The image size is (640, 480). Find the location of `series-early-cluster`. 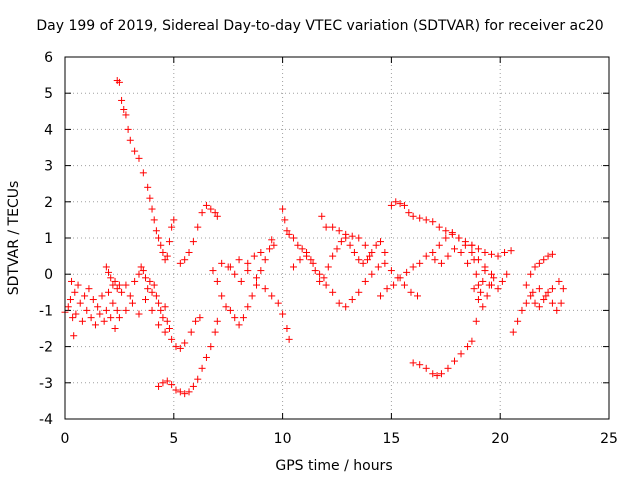

series-early-cluster is located at coordinates (92, 308).